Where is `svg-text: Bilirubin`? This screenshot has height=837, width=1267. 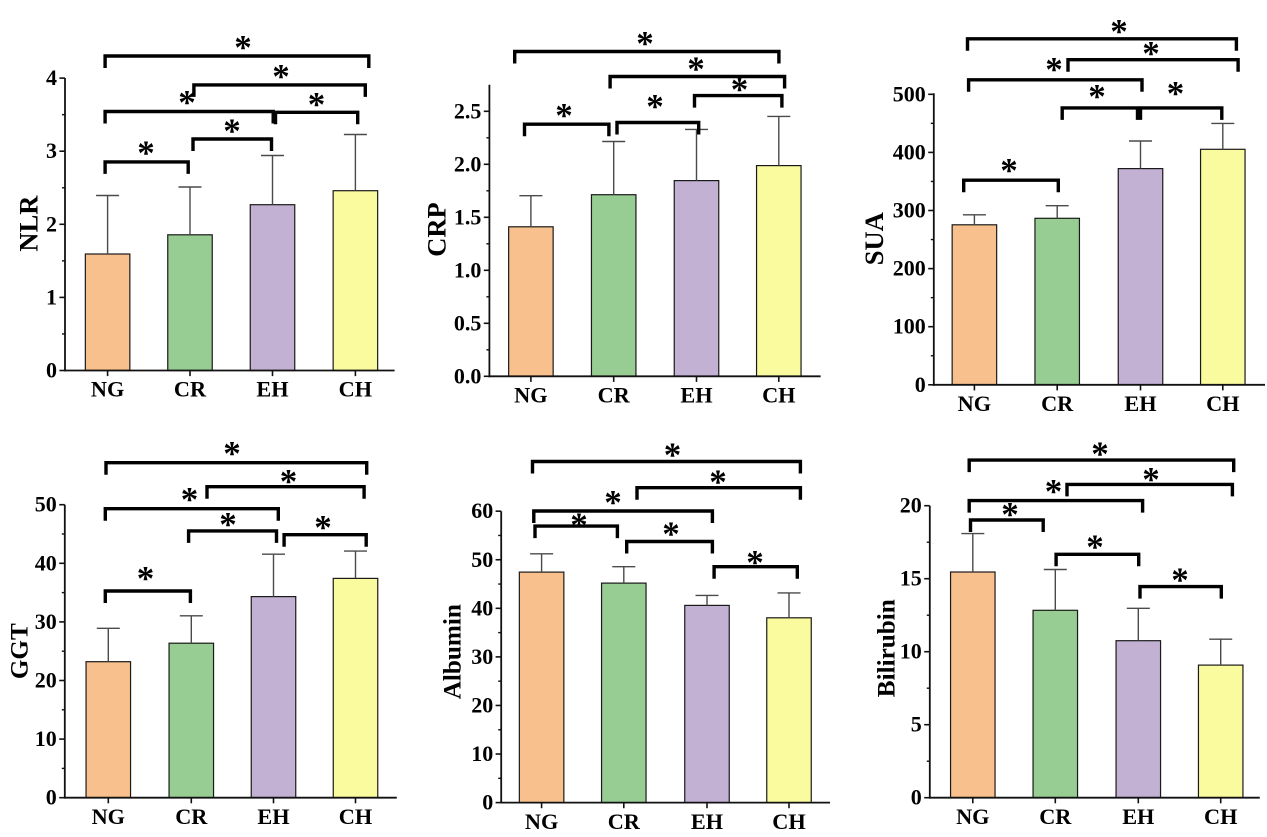 svg-text: Bilirubin is located at coordinates (887, 648).